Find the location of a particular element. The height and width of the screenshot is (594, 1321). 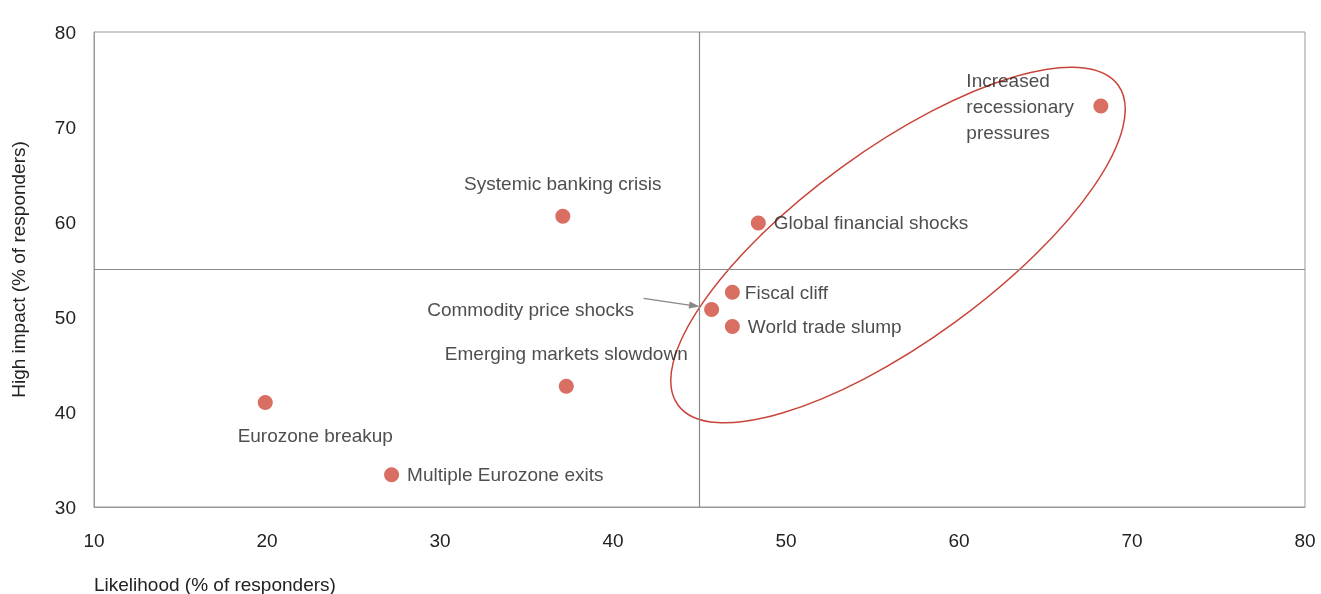

y-tick-label: 60 is located at coordinates (65, 222).